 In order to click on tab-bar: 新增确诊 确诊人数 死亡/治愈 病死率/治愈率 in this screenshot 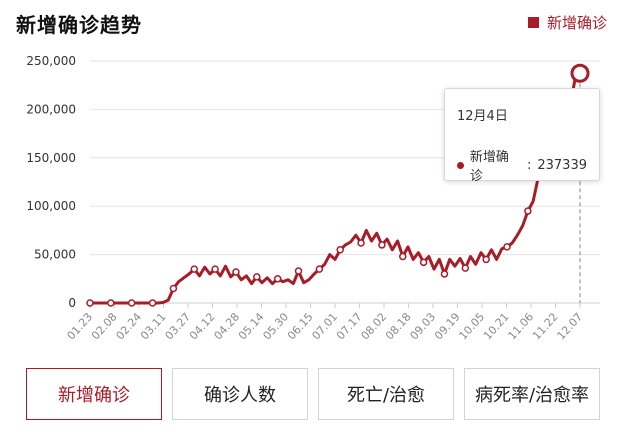, I will do `click(313, 394)`.